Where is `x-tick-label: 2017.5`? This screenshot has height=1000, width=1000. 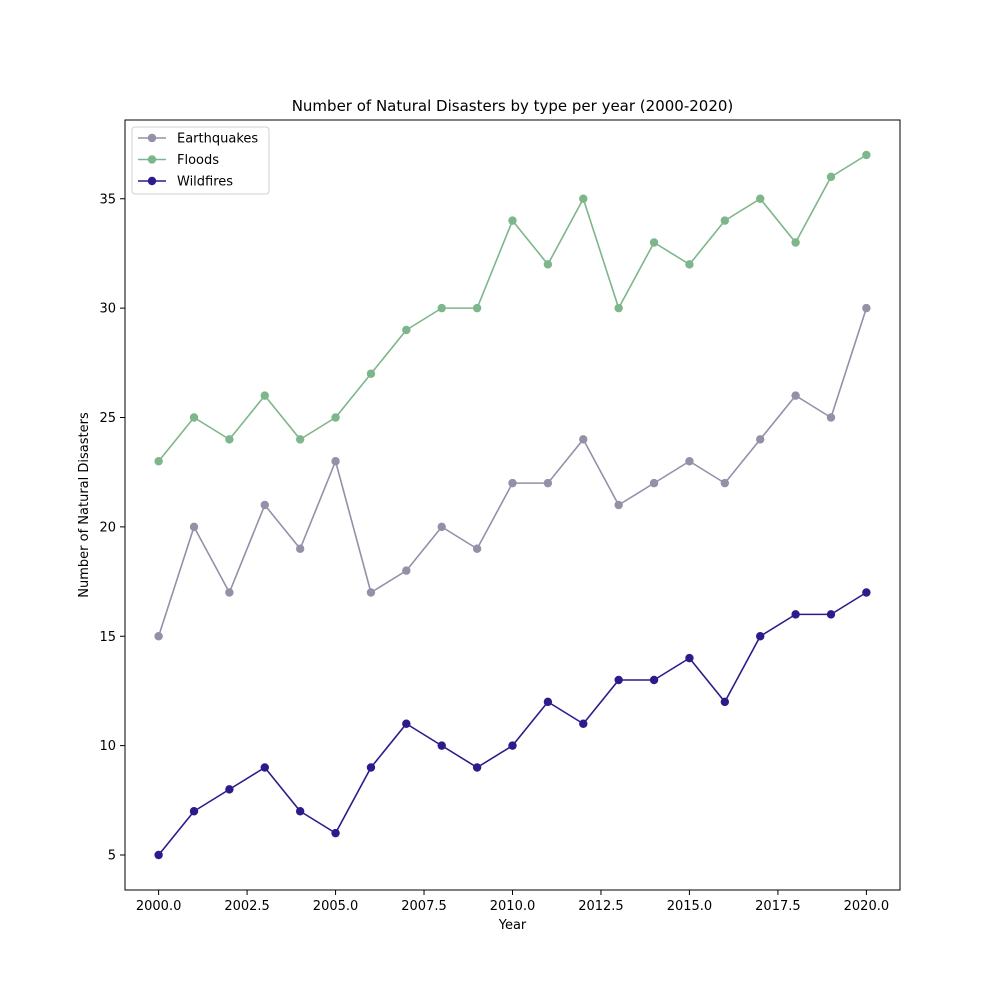 x-tick-label: 2017.5 is located at coordinates (778, 906).